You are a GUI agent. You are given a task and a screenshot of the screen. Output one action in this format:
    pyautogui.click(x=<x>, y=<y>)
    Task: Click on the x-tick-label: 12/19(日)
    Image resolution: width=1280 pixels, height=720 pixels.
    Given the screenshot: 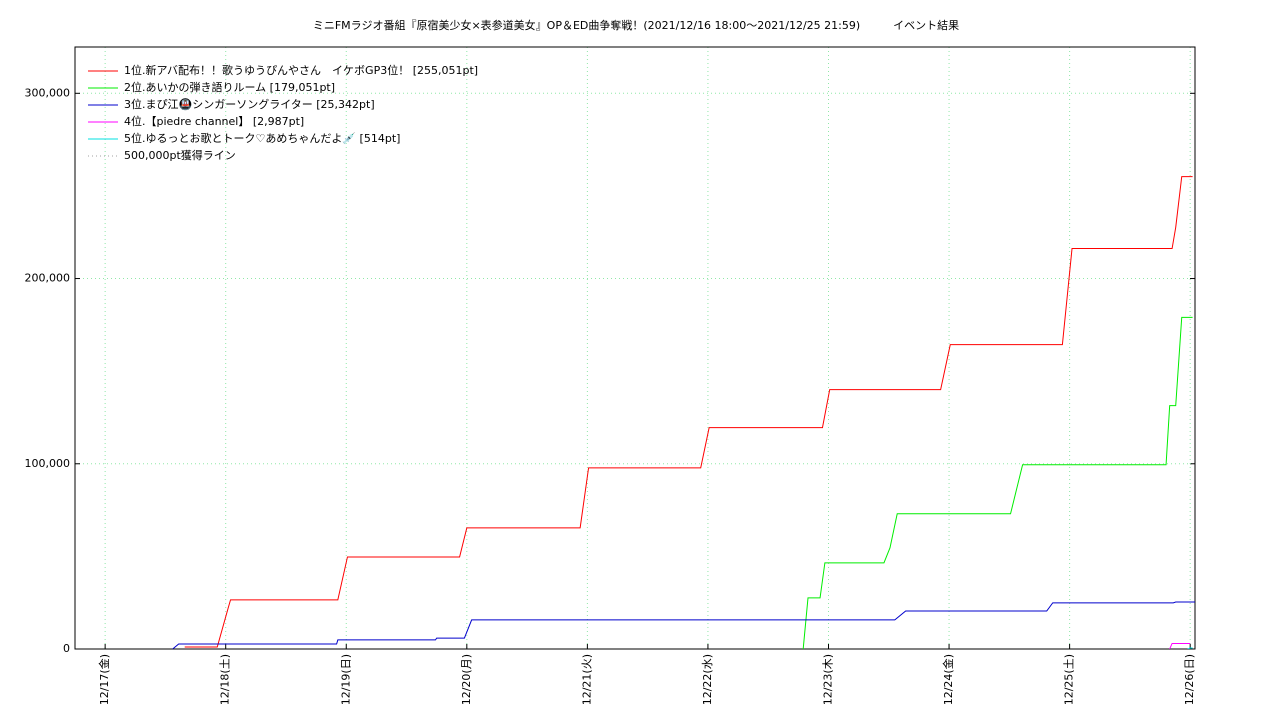 What is the action you would take?
    pyautogui.click(x=345, y=679)
    